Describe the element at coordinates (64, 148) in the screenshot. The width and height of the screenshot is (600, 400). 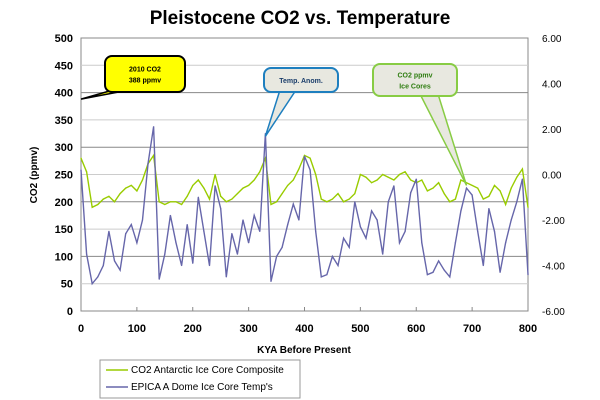
I see `y-tick-label: 300` at that location.